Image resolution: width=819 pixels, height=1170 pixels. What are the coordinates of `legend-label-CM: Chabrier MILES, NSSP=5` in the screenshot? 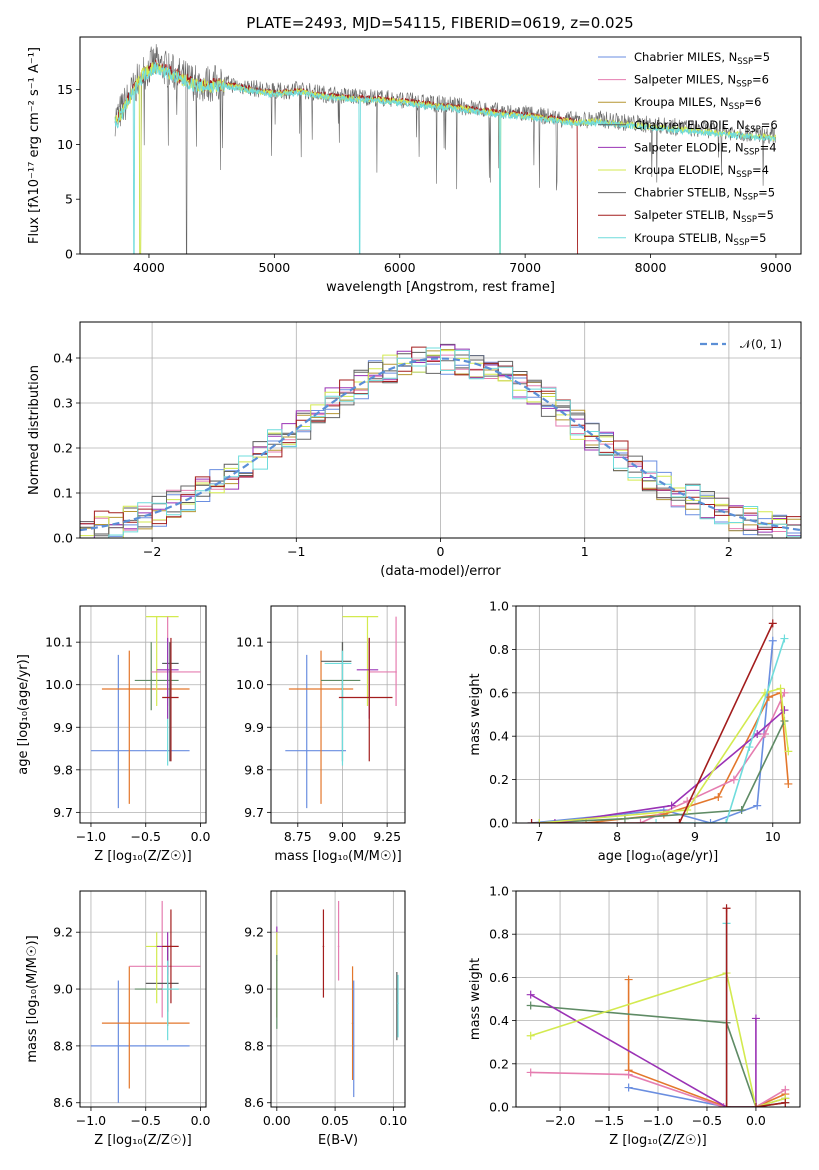 It's located at (702, 58).